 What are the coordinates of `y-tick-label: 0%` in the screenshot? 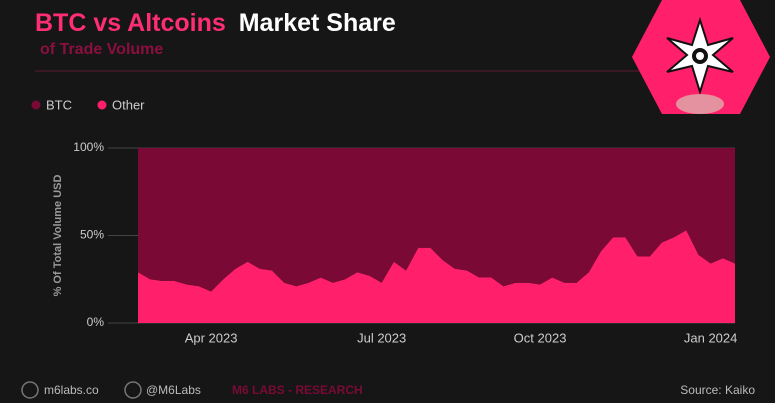 It's located at (96, 322).